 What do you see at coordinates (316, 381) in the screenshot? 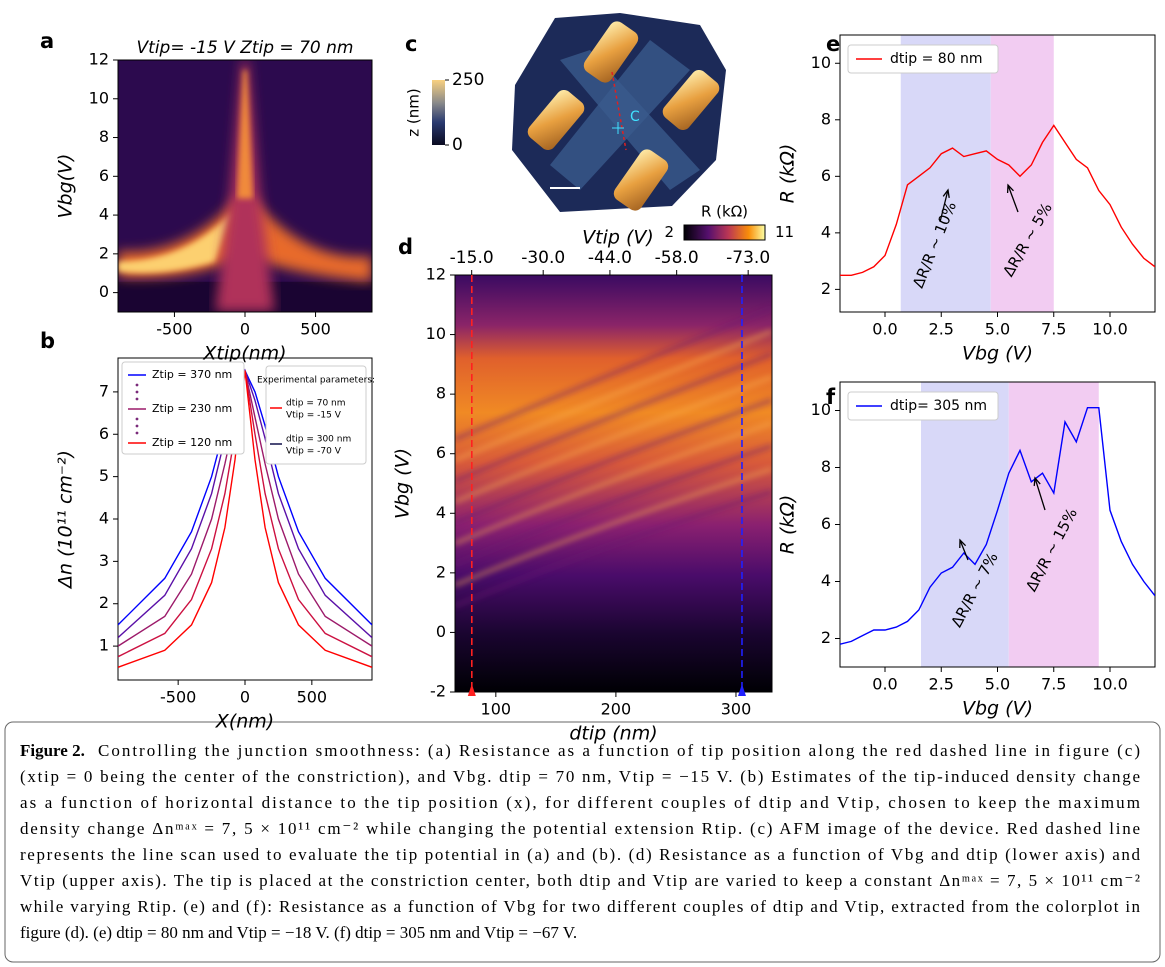
I see `legend-title: Experimental parameters:` at bounding box center [316, 381].